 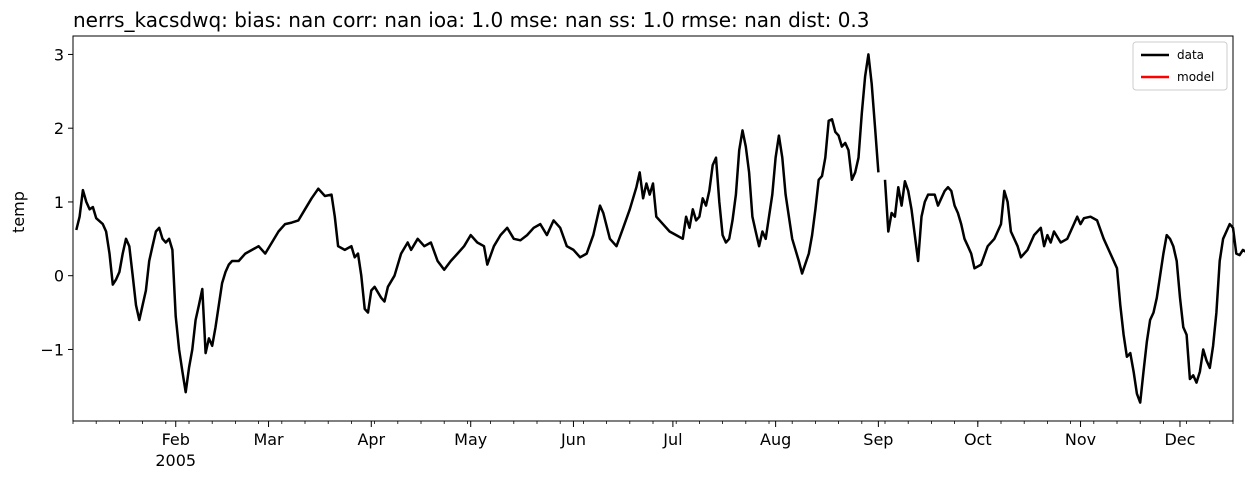 What do you see at coordinates (672, 439) in the screenshot?
I see `x-tick-label: Jul` at bounding box center [672, 439].